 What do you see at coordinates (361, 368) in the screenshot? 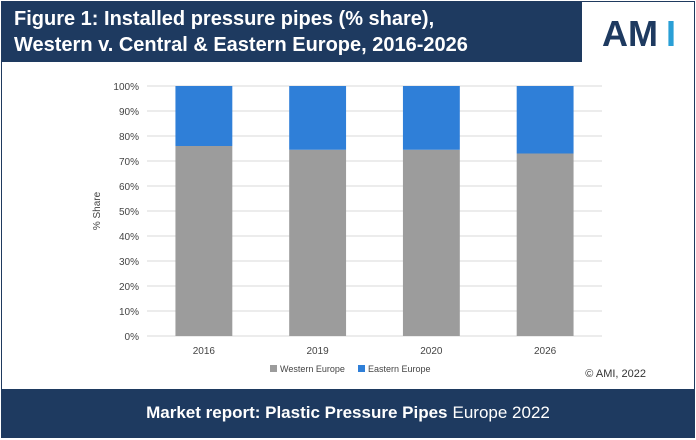
I see `legend-swatch-eastern-europe` at bounding box center [361, 368].